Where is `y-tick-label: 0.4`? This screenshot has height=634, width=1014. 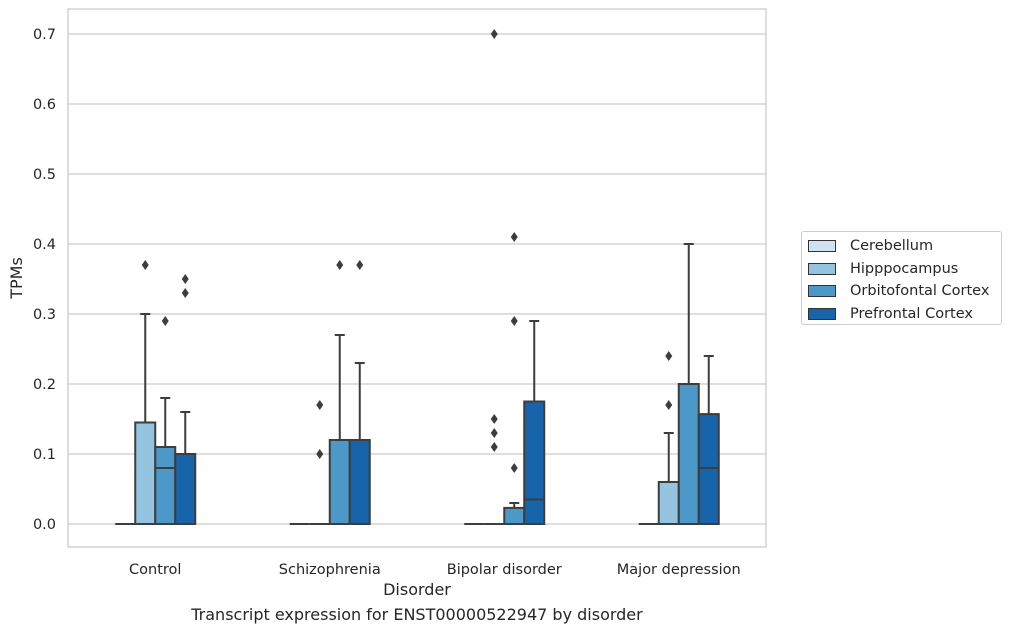
y-tick-label: 0.4 is located at coordinates (44, 245).